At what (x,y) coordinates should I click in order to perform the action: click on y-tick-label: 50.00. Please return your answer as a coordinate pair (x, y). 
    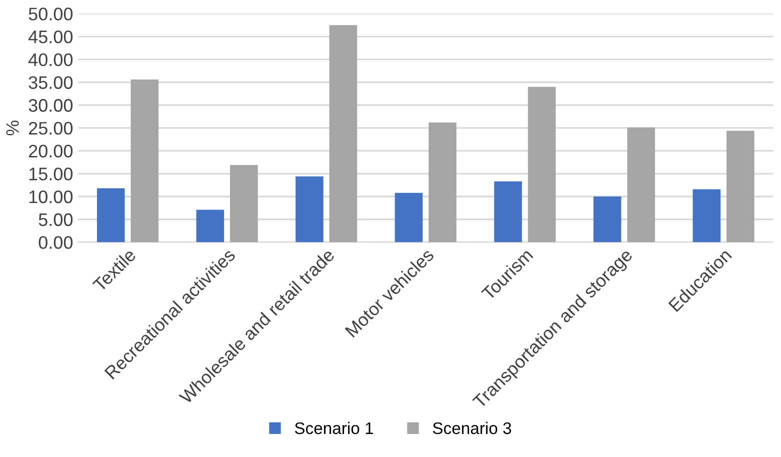
    Looking at the image, I should click on (50, 14).